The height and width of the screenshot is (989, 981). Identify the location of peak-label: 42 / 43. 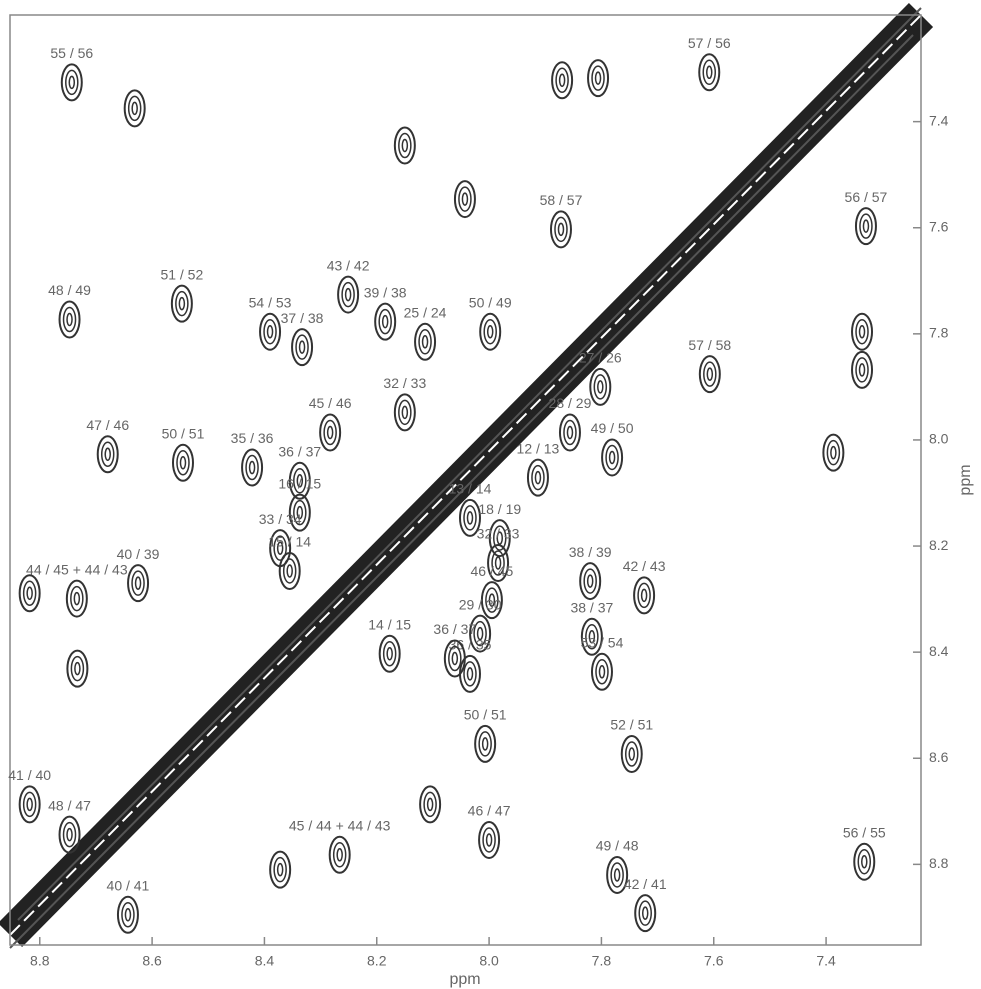
(644, 566).